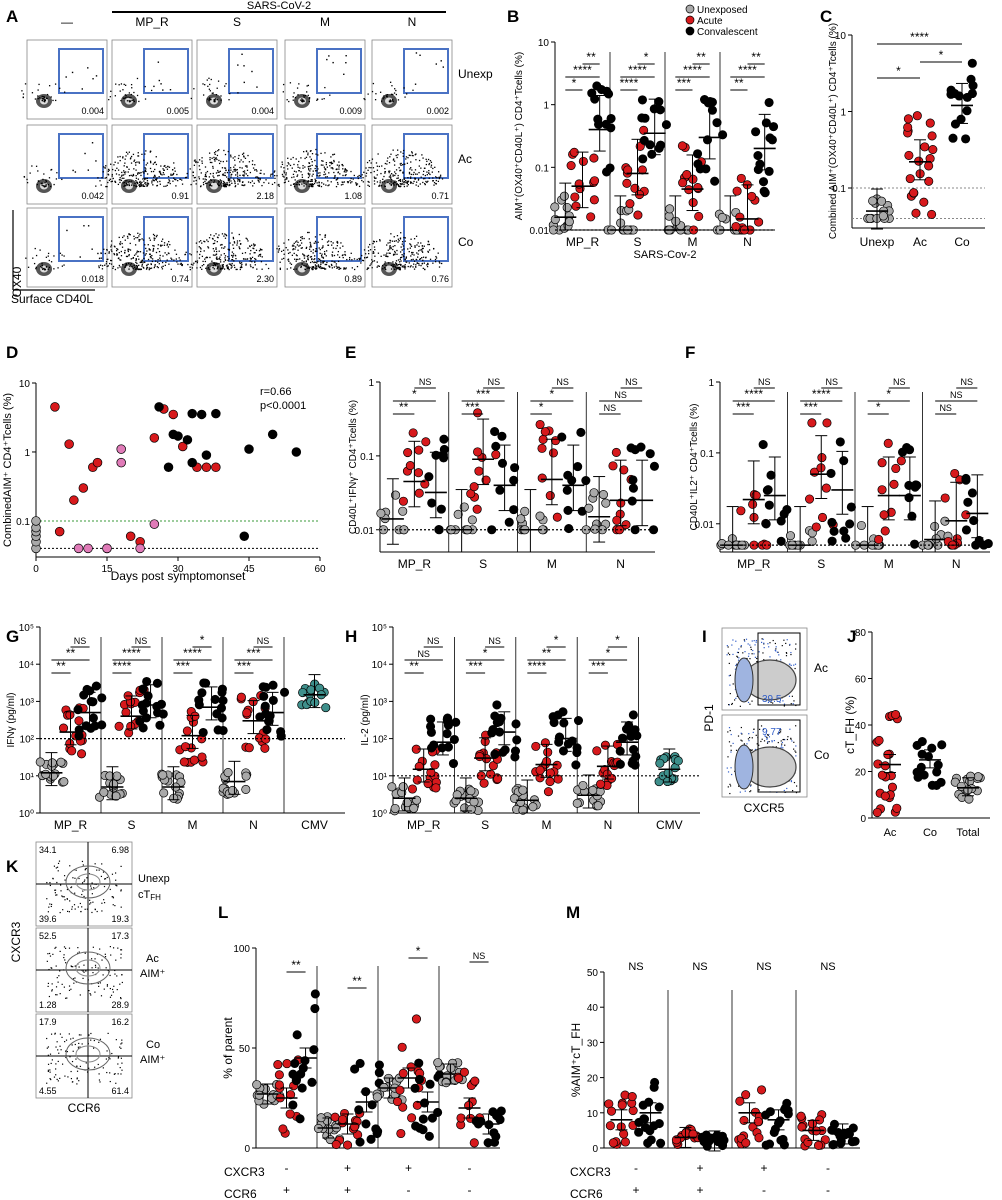  Describe the element at coordinates (472, 407) in the screenshot. I see `significance-label: ***` at that location.